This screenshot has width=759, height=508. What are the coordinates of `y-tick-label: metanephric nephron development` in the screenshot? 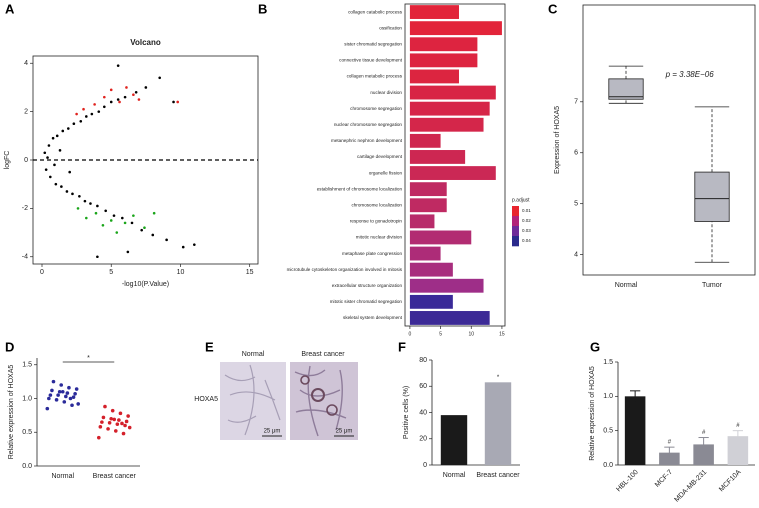 It's located at (367, 140).